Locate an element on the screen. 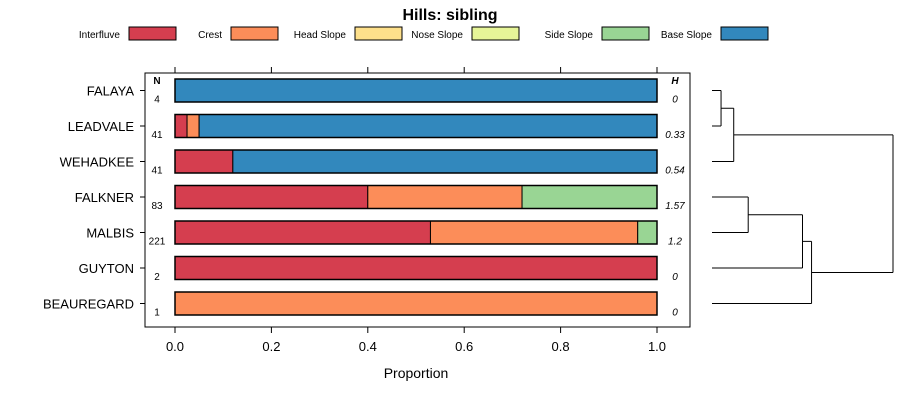  legend-side-slope-label: Side Slope is located at coordinates (569, 35).